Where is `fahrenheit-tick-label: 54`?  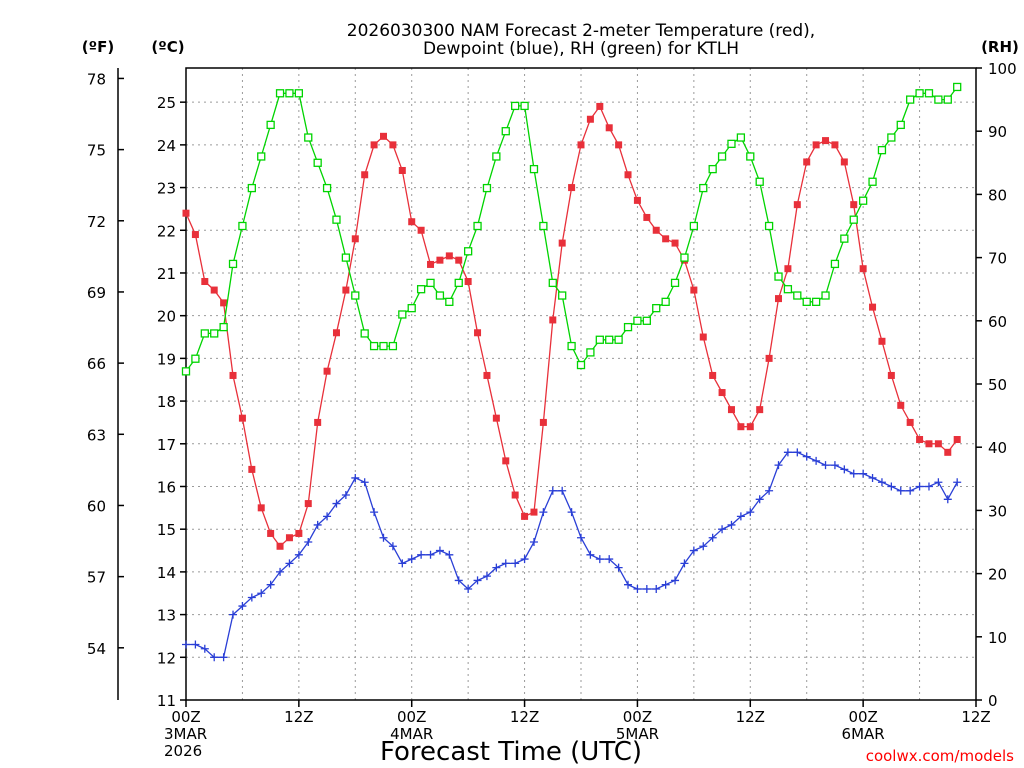 fahrenheit-tick-label: 54 is located at coordinates (96, 649).